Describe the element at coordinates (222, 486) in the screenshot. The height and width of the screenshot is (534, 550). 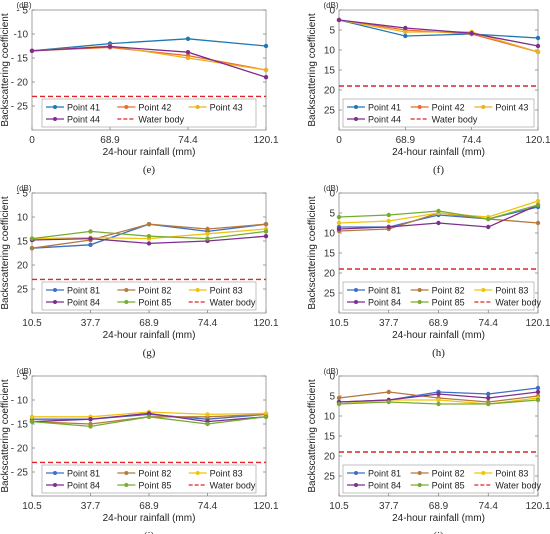
I see `legend-item: Water body` at that location.